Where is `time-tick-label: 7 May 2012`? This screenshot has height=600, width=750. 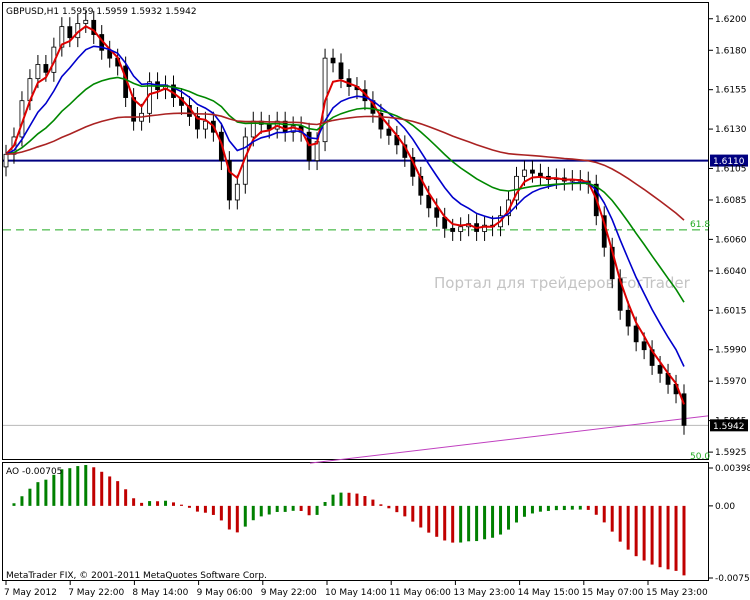
time-tick-label: 7 May 2012 is located at coordinates (30, 593).